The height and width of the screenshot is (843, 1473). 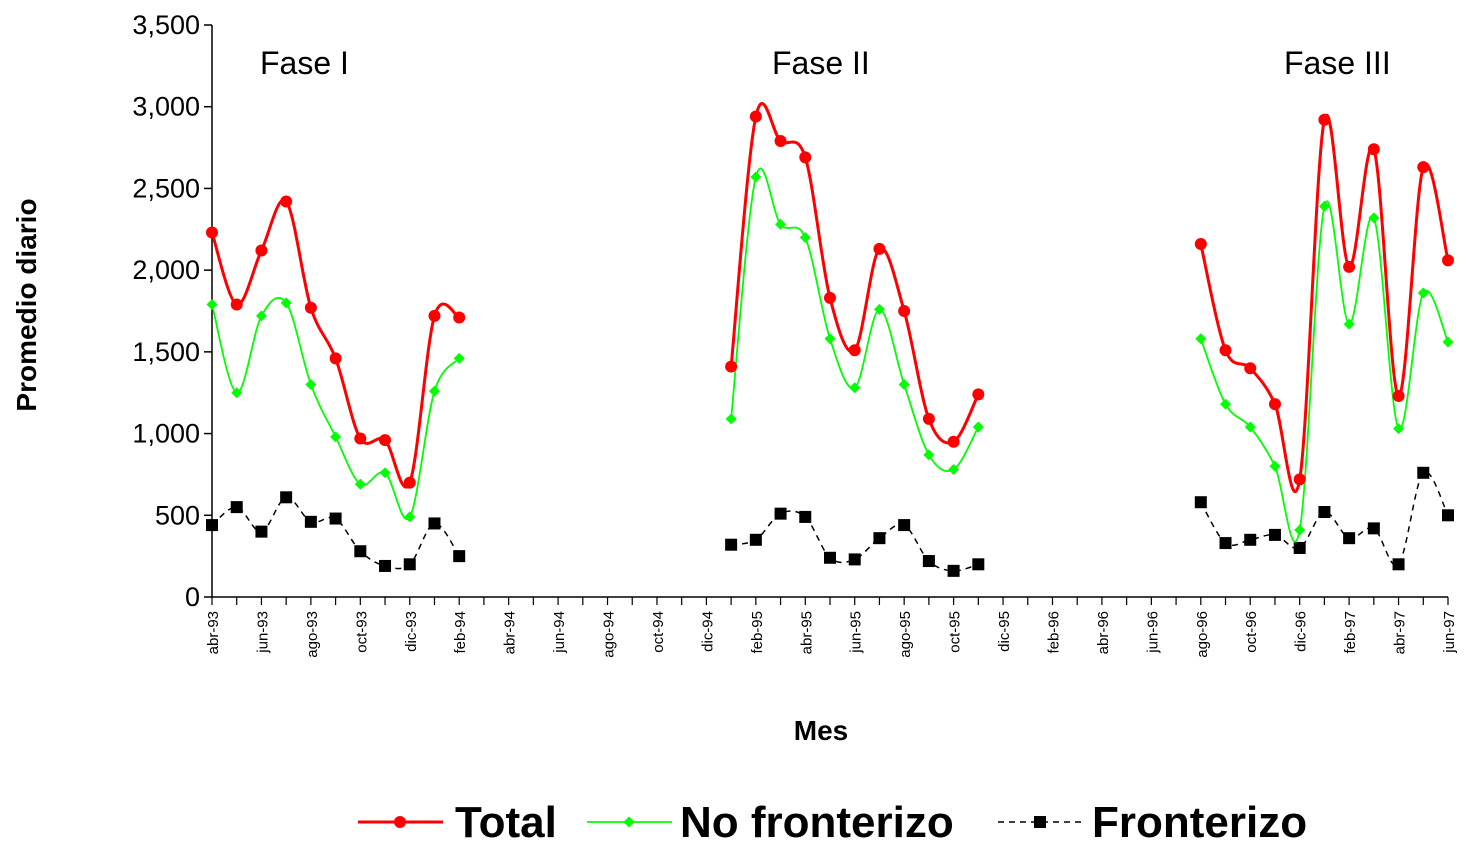 I want to click on x-tick-label: feb-97, so click(x=1350, y=632).